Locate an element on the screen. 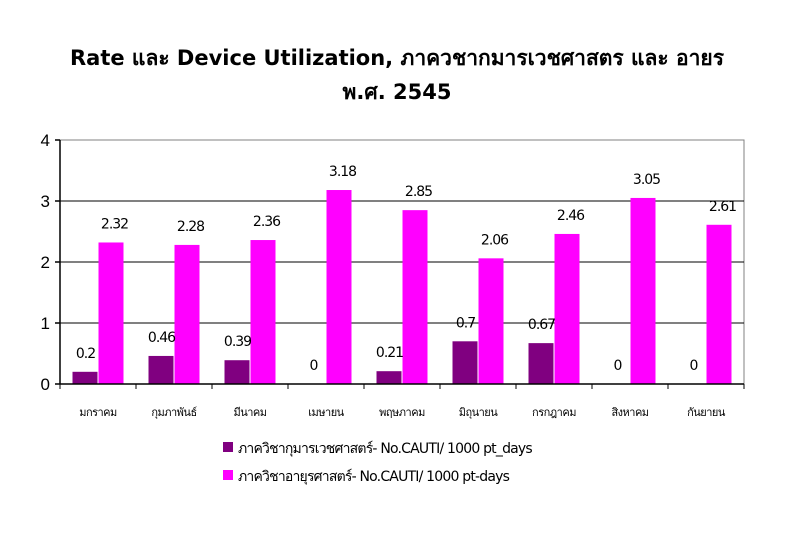 The height and width of the screenshot is (540, 810). y-tick-label-0: 0 is located at coordinates (45, 384).